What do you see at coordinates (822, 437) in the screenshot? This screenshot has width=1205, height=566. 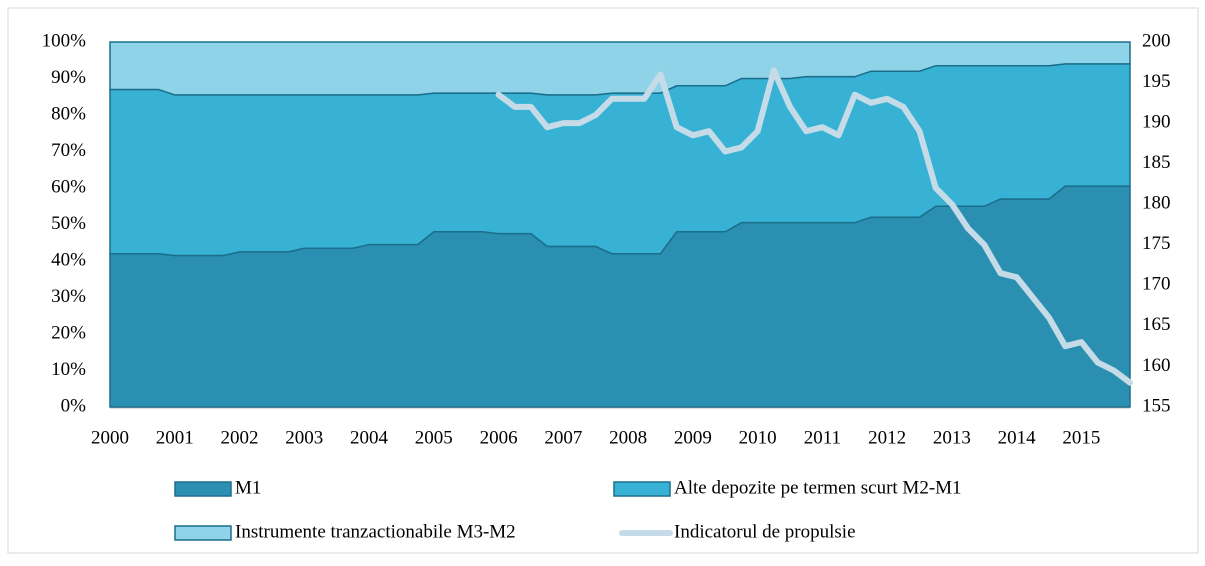 I see `x-tick-label: 2011` at bounding box center [822, 437].